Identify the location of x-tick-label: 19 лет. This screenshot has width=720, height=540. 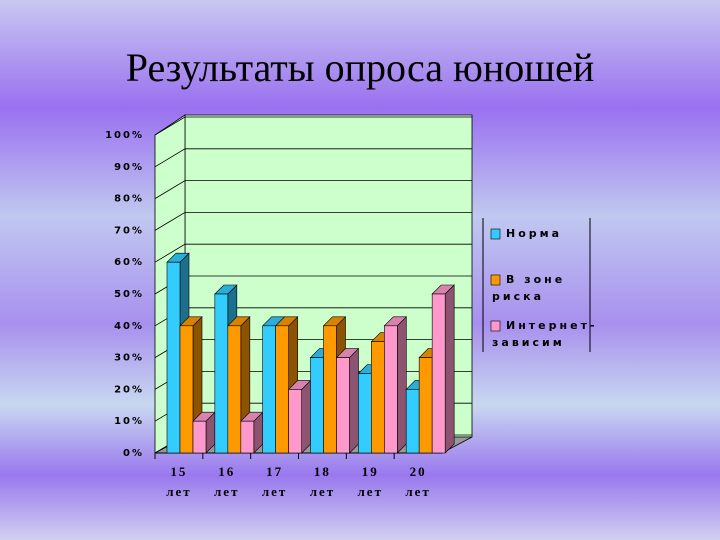
(370, 481).